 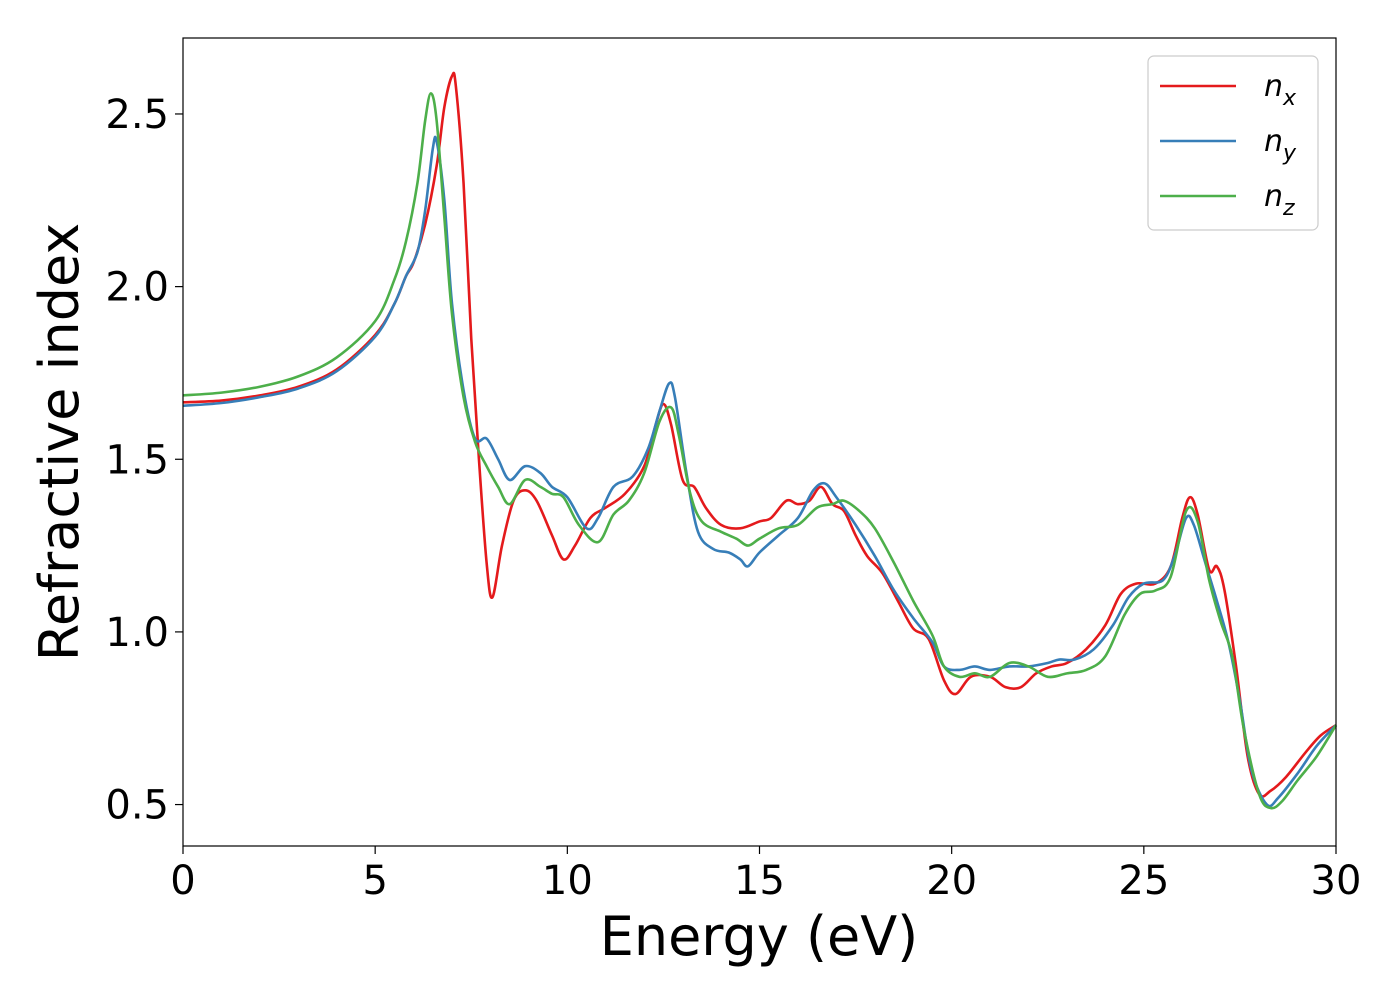 I want to click on legend-label-y: ny, so click(x=1280, y=145).